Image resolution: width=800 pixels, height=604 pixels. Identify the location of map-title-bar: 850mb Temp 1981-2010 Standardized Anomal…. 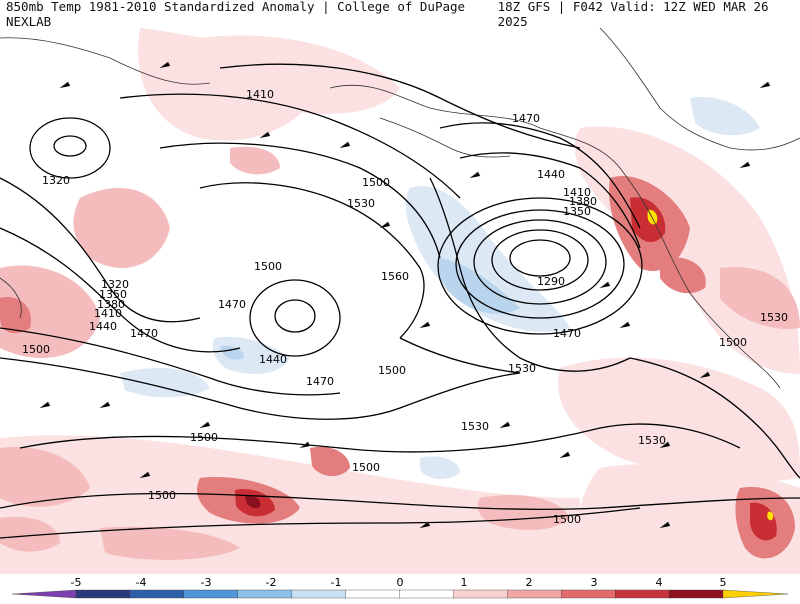
(400, 14).